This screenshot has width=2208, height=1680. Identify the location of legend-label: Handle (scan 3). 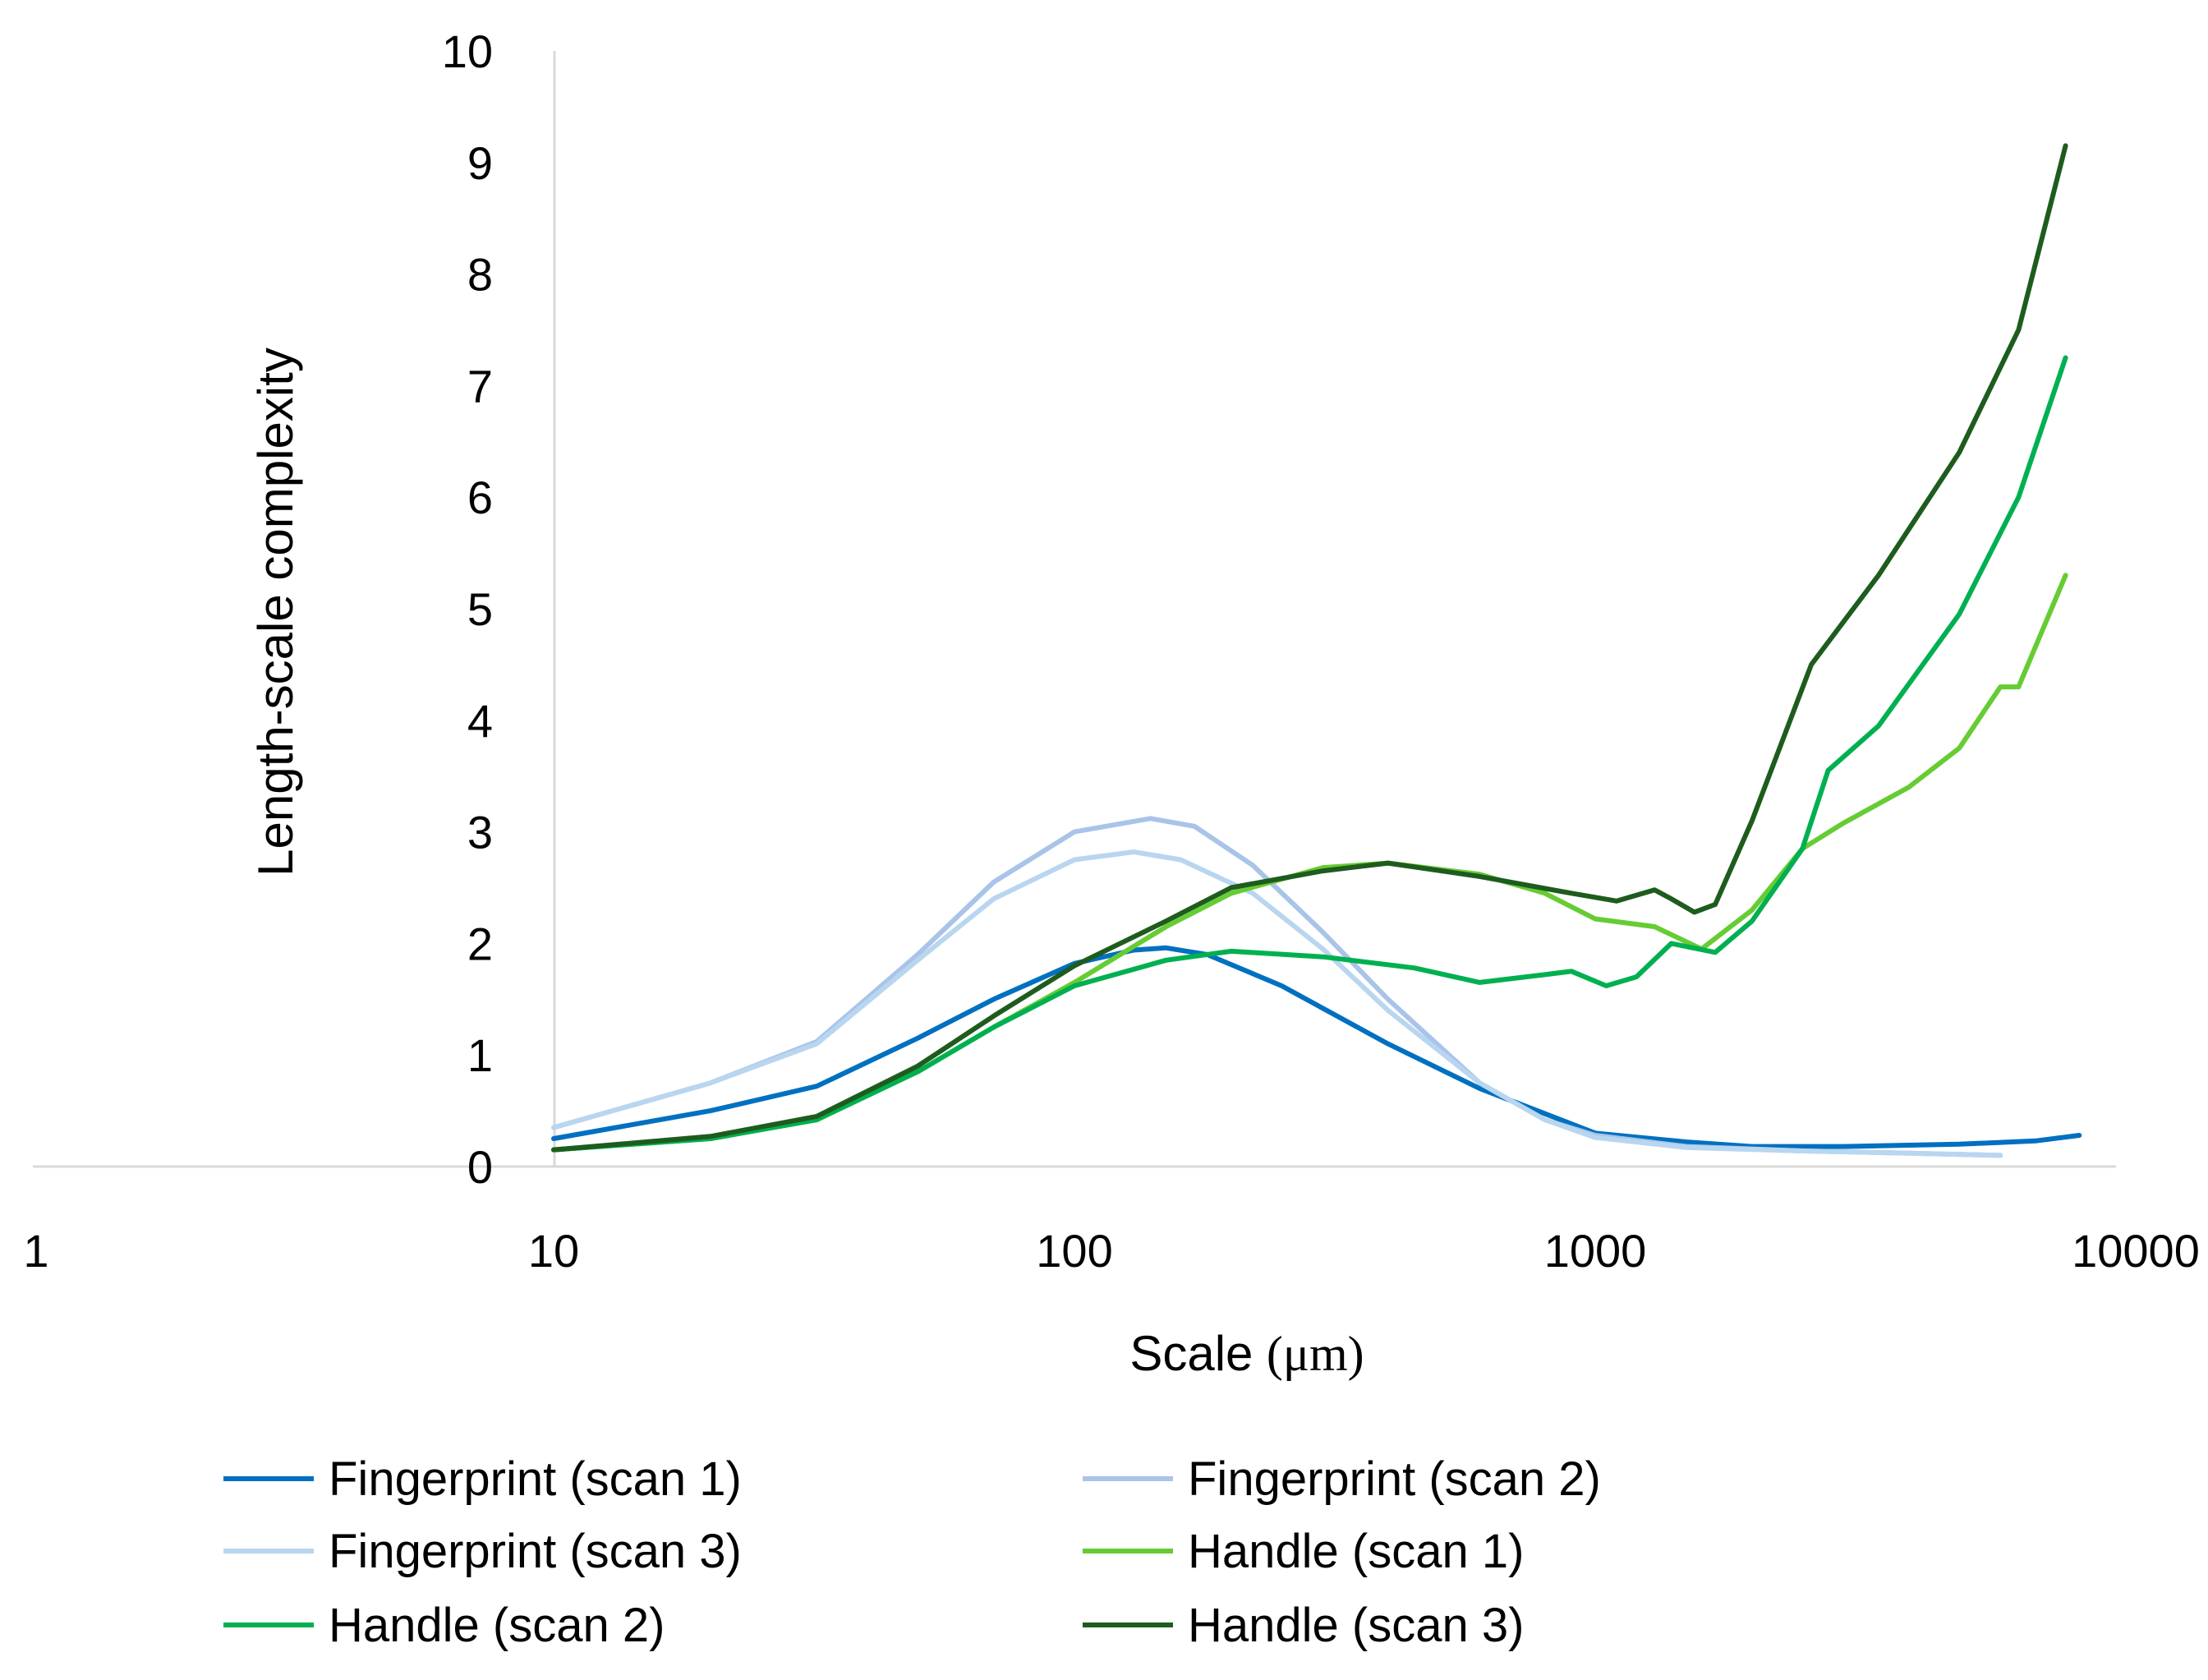
(1356, 1625).